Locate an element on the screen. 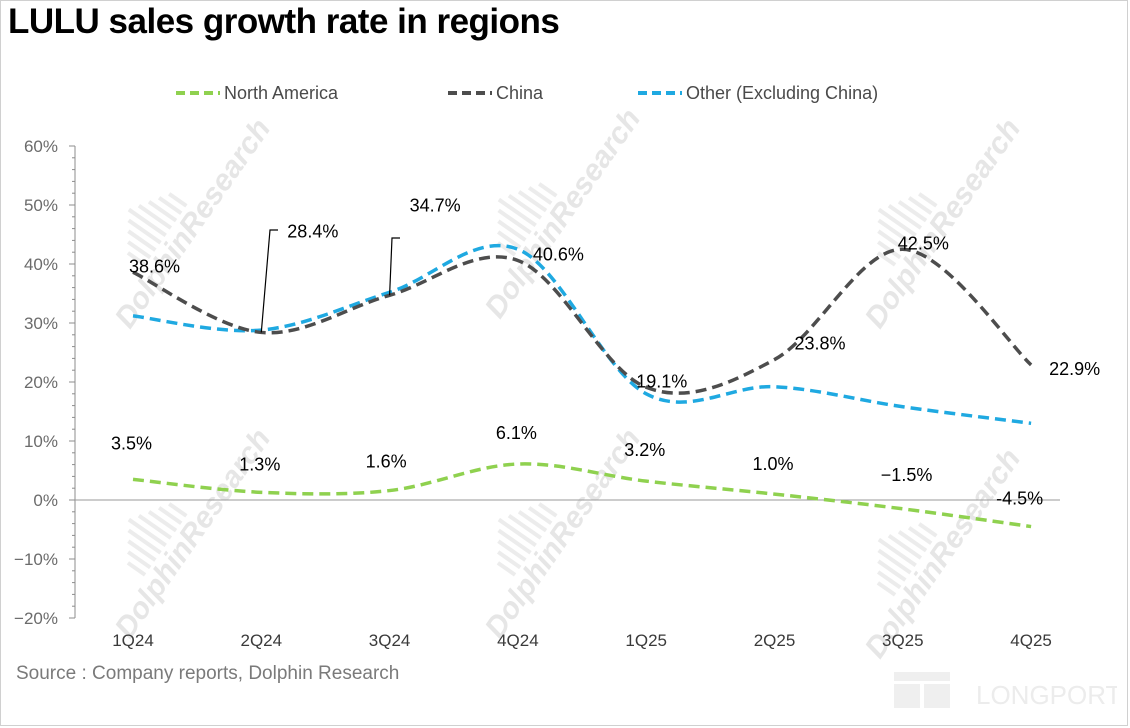 The width and height of the screenshot is (1130, 728). legend-label-other-excluding-china-: Other (Excluding China) is located at coordinates (782, 93).